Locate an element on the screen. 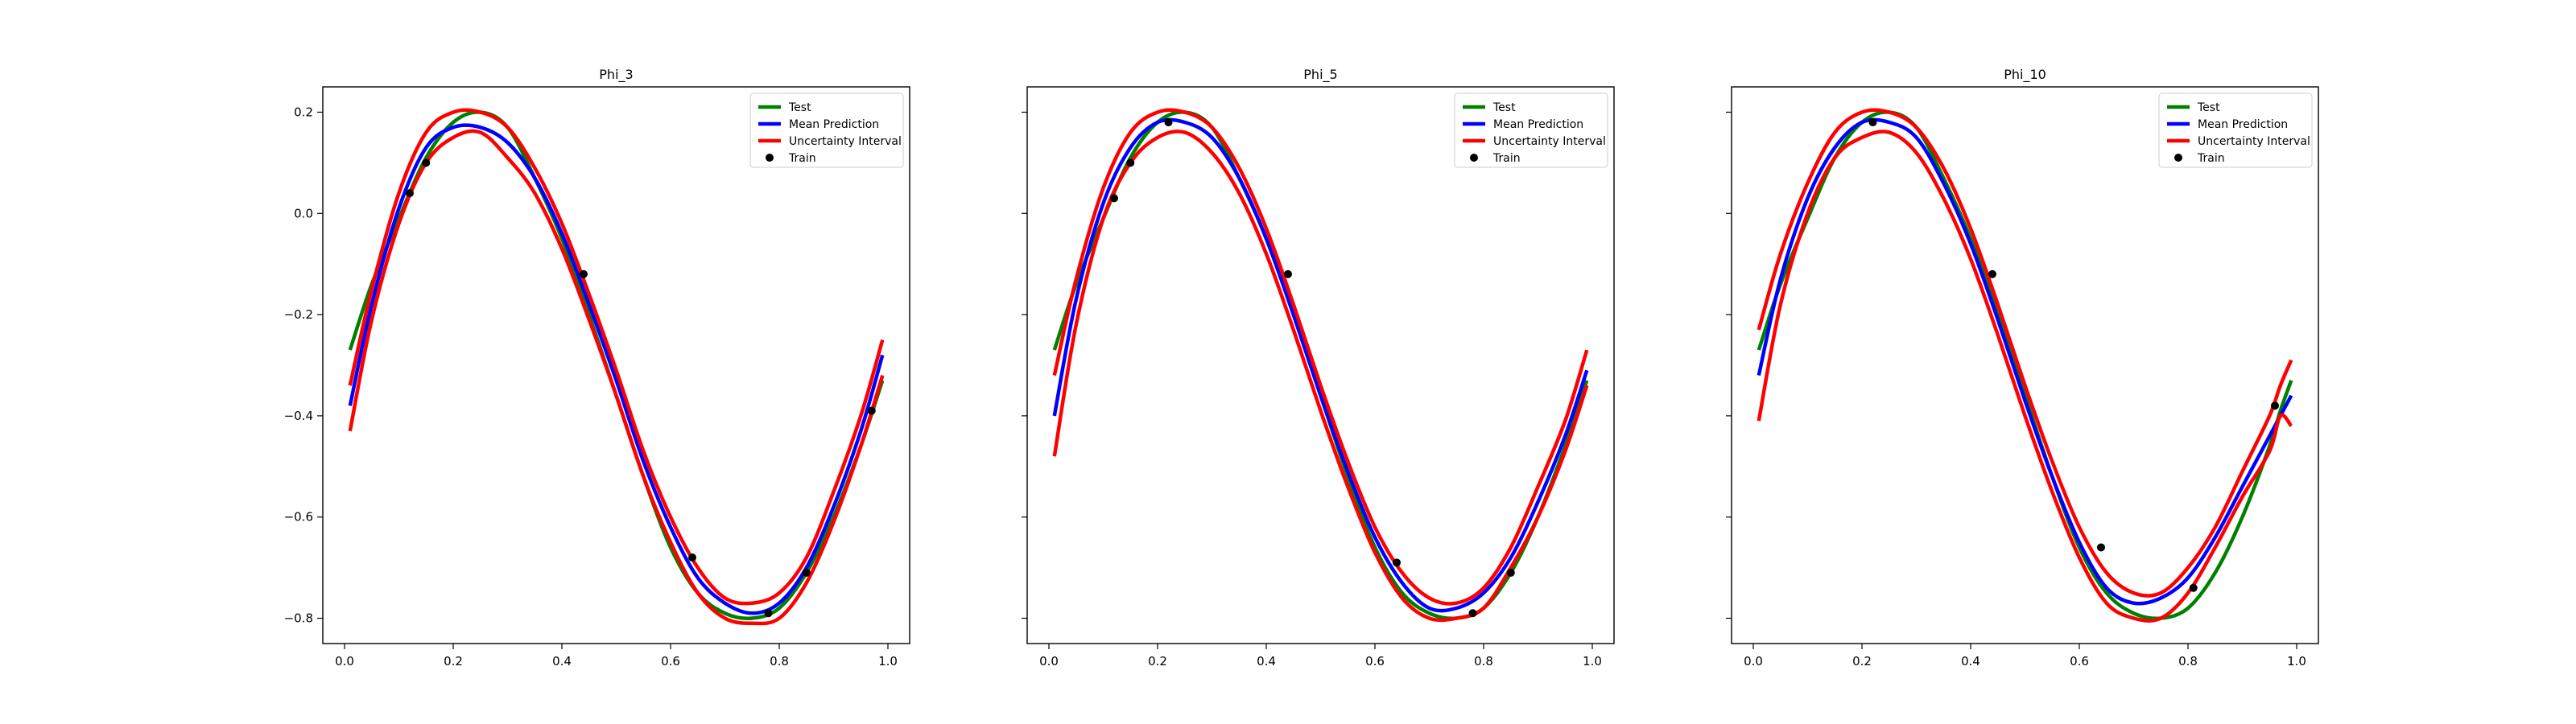 The height and width of the screenshot is (724, 2576). y-tick-label: 0.0 is located at coordinates (303, 213).